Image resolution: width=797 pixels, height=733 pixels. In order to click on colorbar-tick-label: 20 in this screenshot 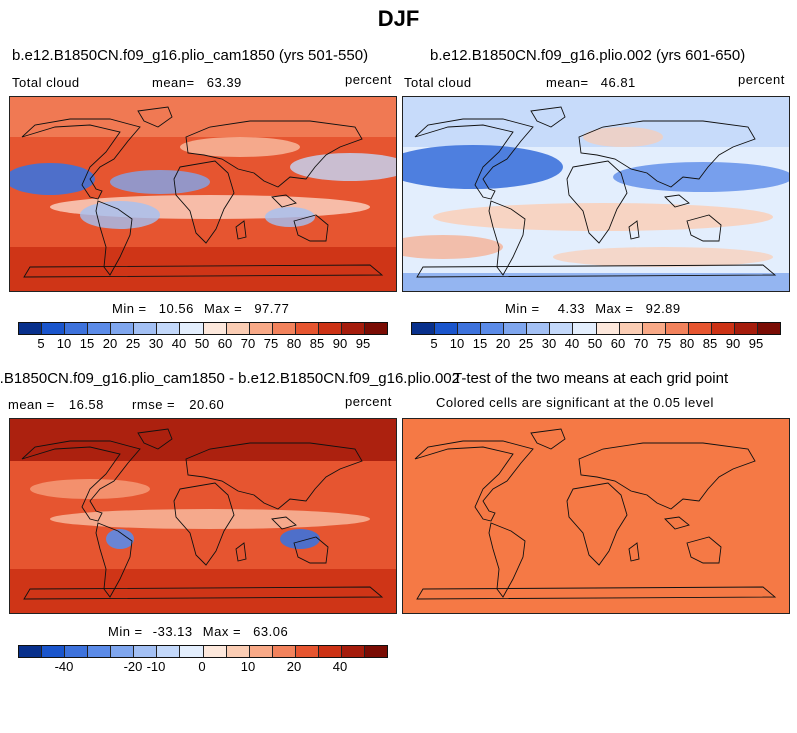, I will do `click(294, 666)`.